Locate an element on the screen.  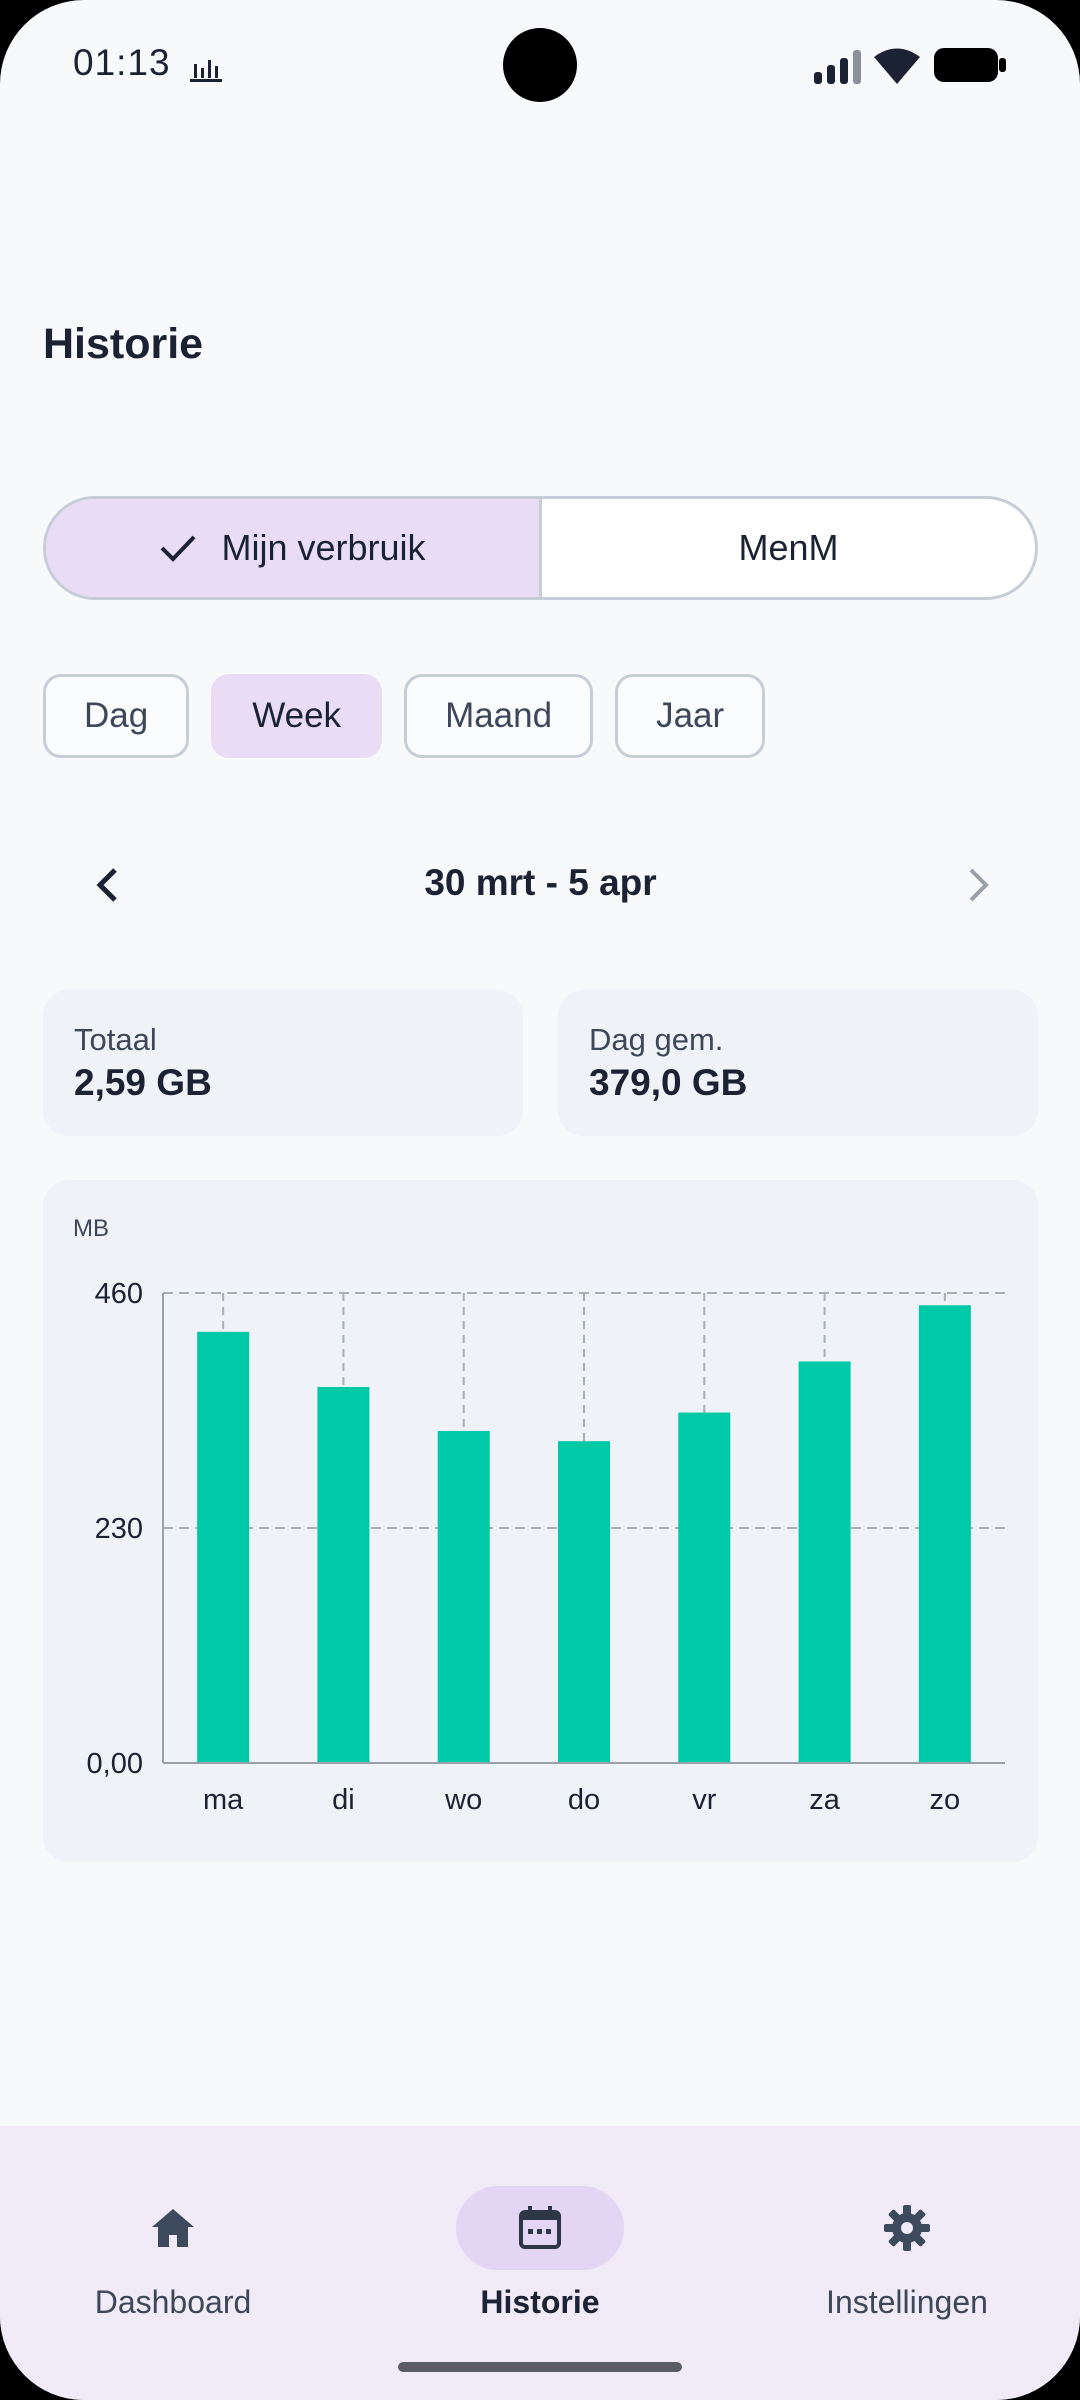
chart-bar-zo is located at coordinates (944, 1534).